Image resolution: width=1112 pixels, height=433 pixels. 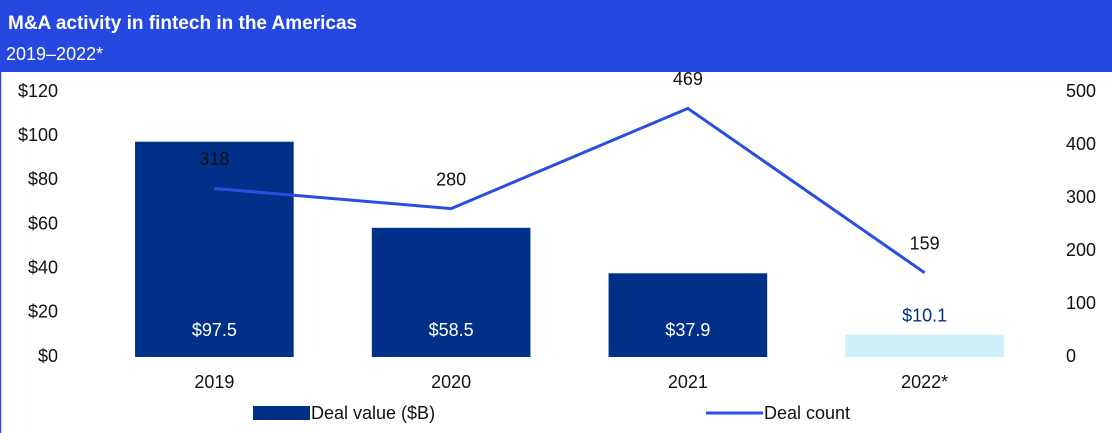 I want to click on legend-swatch, so click(x=281, y=413).